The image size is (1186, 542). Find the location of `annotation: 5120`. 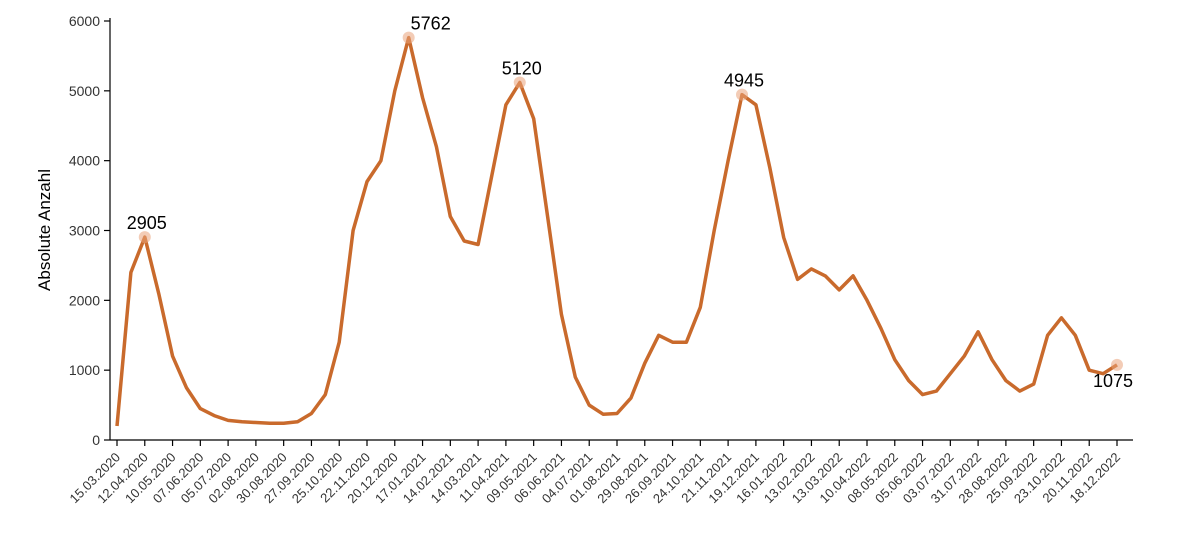

annotation: 5120 is located at coordinates (522, 68).